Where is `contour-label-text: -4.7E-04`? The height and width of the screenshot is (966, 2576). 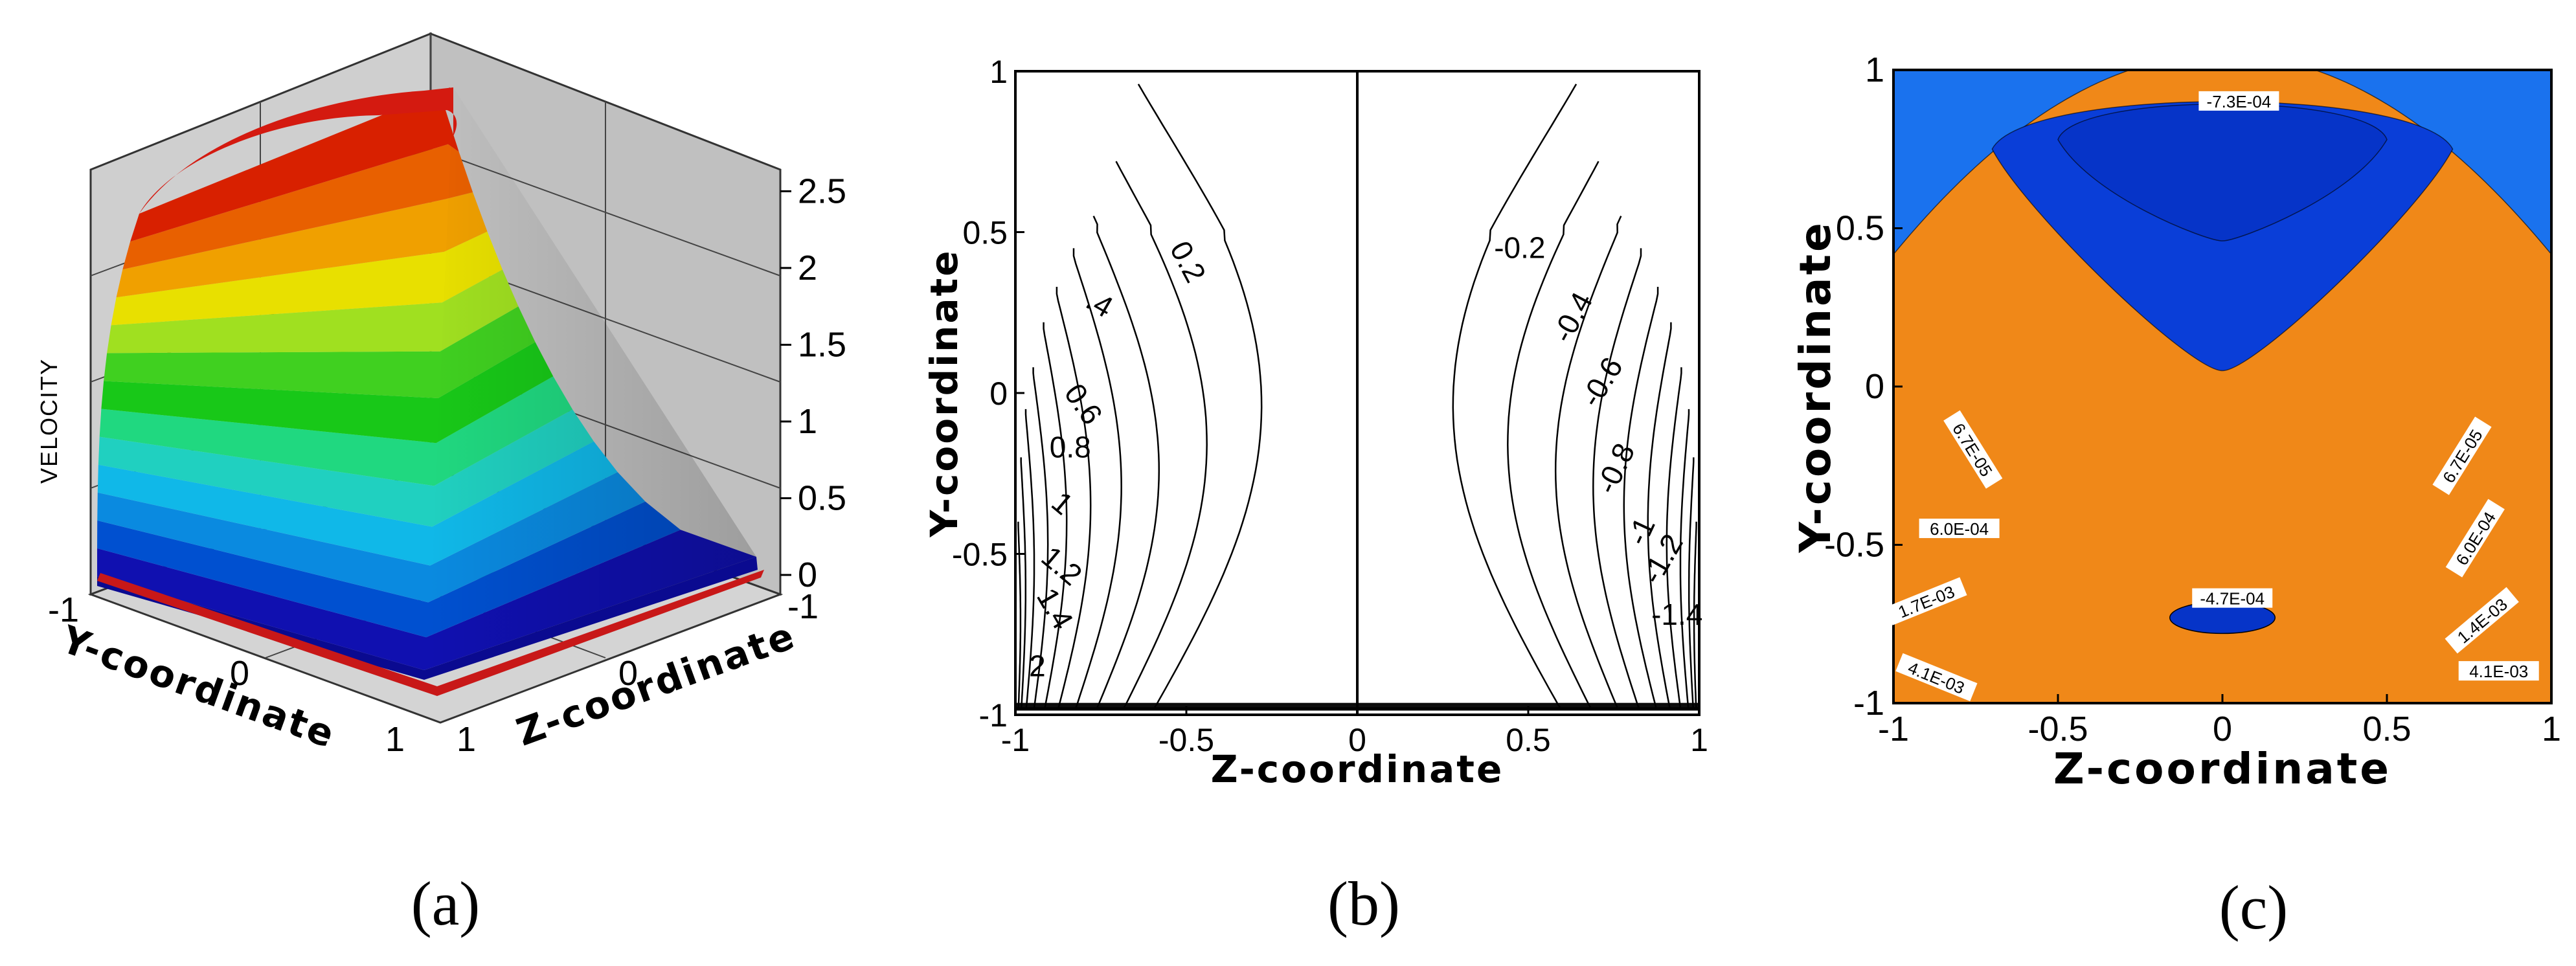
contour-label-text: -4.7E-04 is located at coordinates (2232, 599).